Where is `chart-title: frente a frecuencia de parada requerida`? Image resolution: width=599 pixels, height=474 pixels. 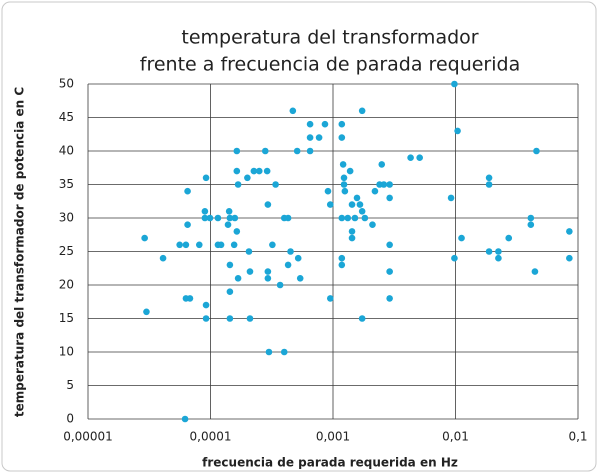
chart-title: frente a frecuencia de parada requerida is located at coordinates (330, 65).